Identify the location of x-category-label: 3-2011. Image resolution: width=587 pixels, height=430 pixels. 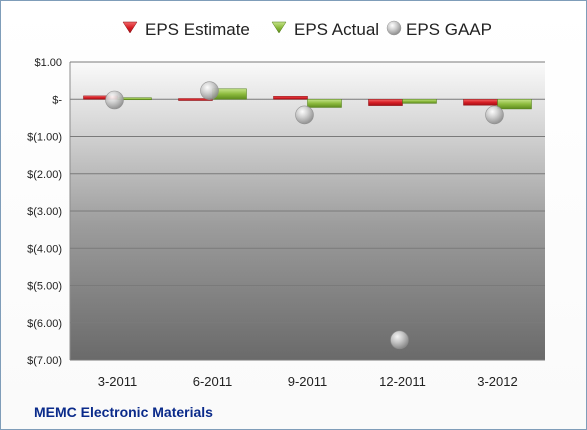
(118, 381).